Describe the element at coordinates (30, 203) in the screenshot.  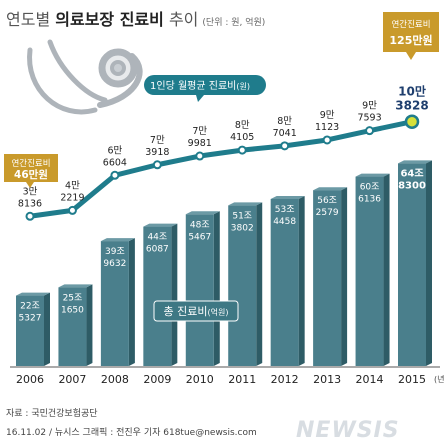
I see `line-label-secondary: 8136` at that location.